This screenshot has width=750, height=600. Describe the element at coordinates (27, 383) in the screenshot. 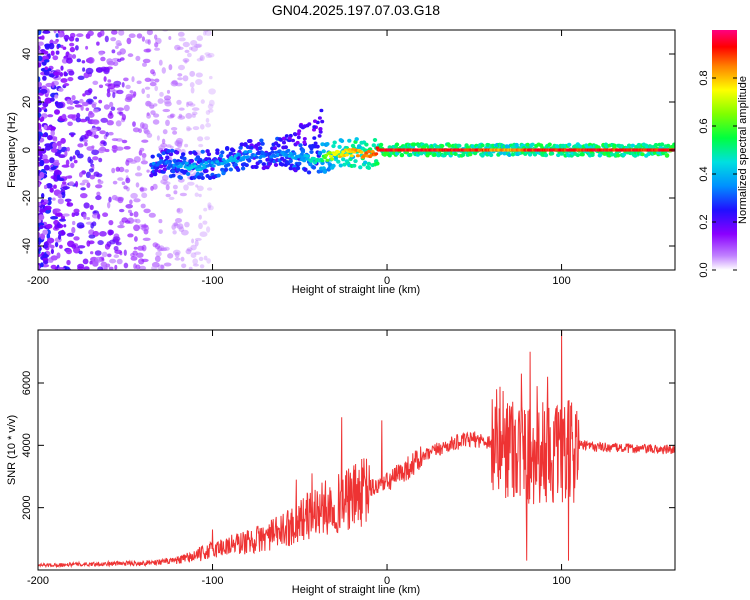

I see `y-tick-label: 6000` at that location.